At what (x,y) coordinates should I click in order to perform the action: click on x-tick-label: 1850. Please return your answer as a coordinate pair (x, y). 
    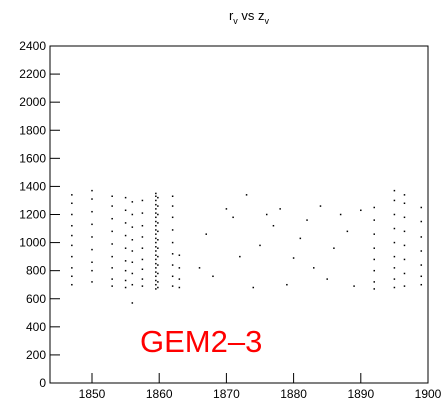
    Looking at the image, I should click on (92, 394).